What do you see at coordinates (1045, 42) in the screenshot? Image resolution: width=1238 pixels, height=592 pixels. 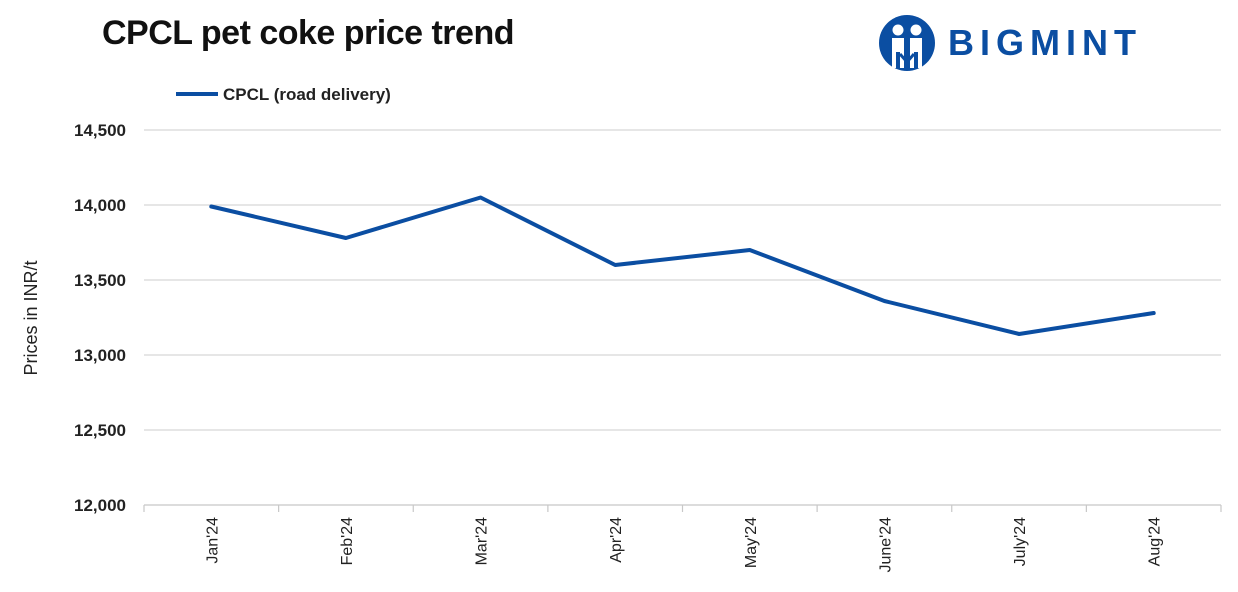 I see `brand-name: BIGMINT` at bounding box center [1045, 42].